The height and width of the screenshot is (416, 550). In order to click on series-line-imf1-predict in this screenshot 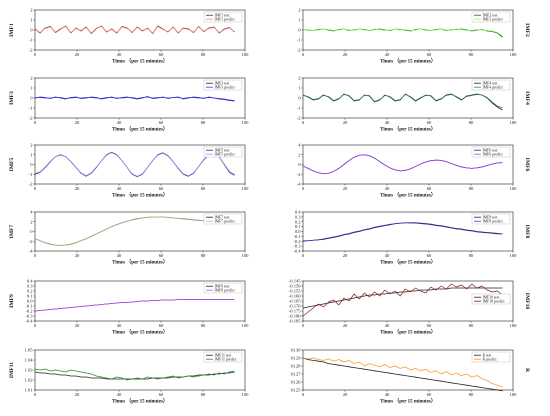, I will do `click(134, 30)`.